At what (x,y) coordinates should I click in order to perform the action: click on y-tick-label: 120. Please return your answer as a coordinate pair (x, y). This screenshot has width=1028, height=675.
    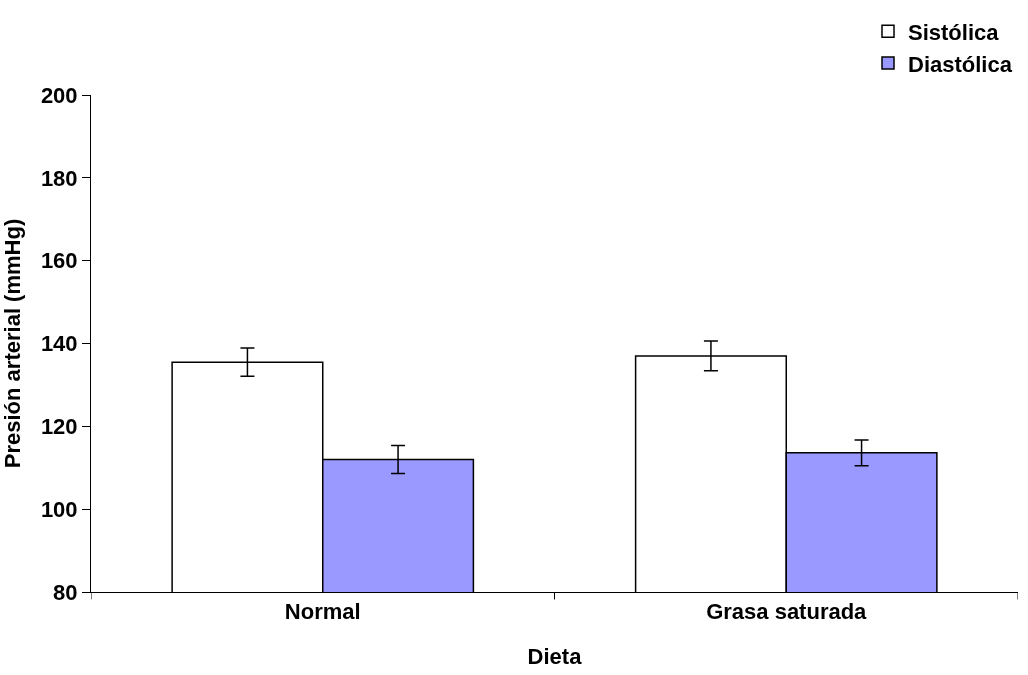
    Looking at the image, I should click on (59, 427).